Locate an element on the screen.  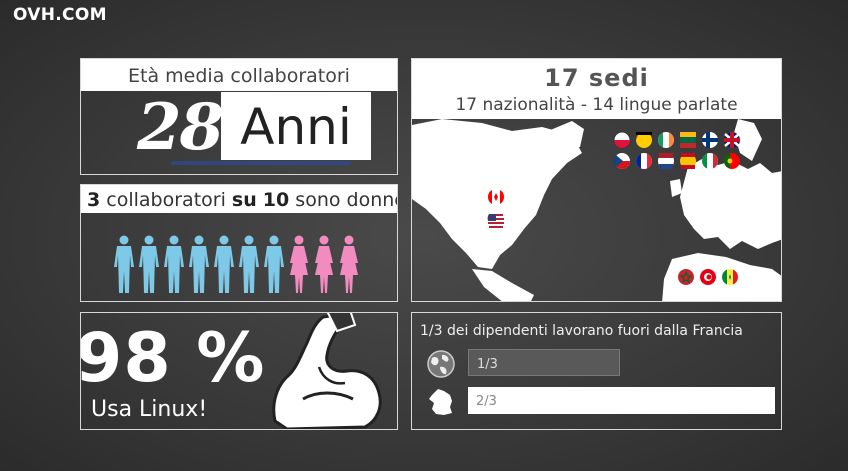
flag-usa-icon is located at coordinates (495, 221).